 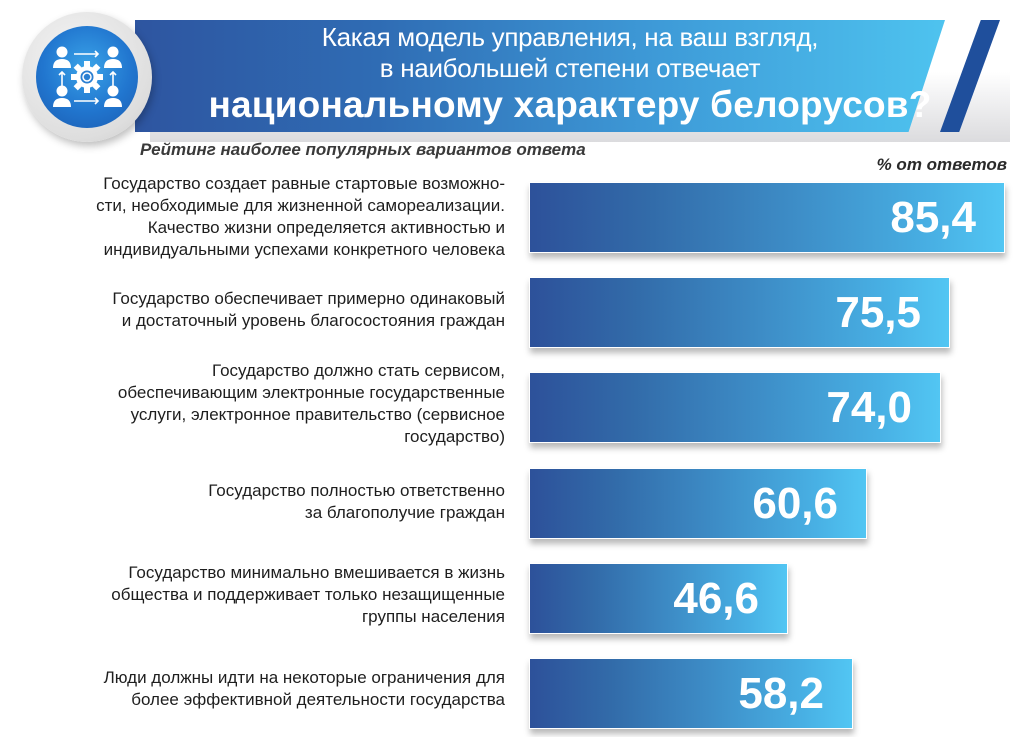 What do you see at coordinates (933, 217) in the screenshot?
I see `bar-value-1: 85,4` at bounding box center [933, 217].